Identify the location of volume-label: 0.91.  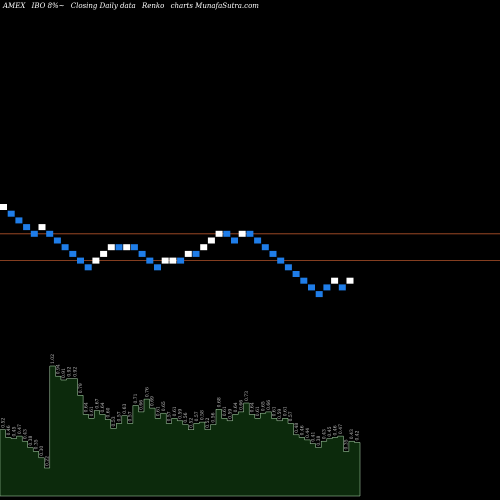
(64, 373).